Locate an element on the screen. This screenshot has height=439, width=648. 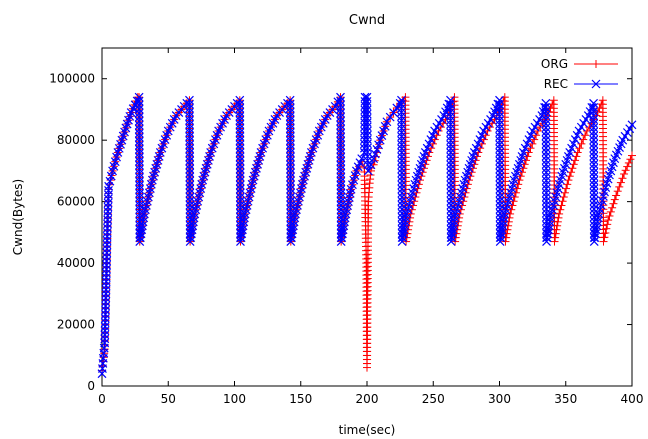
x-tick-label: 400 is located at coordinates (632, 399).